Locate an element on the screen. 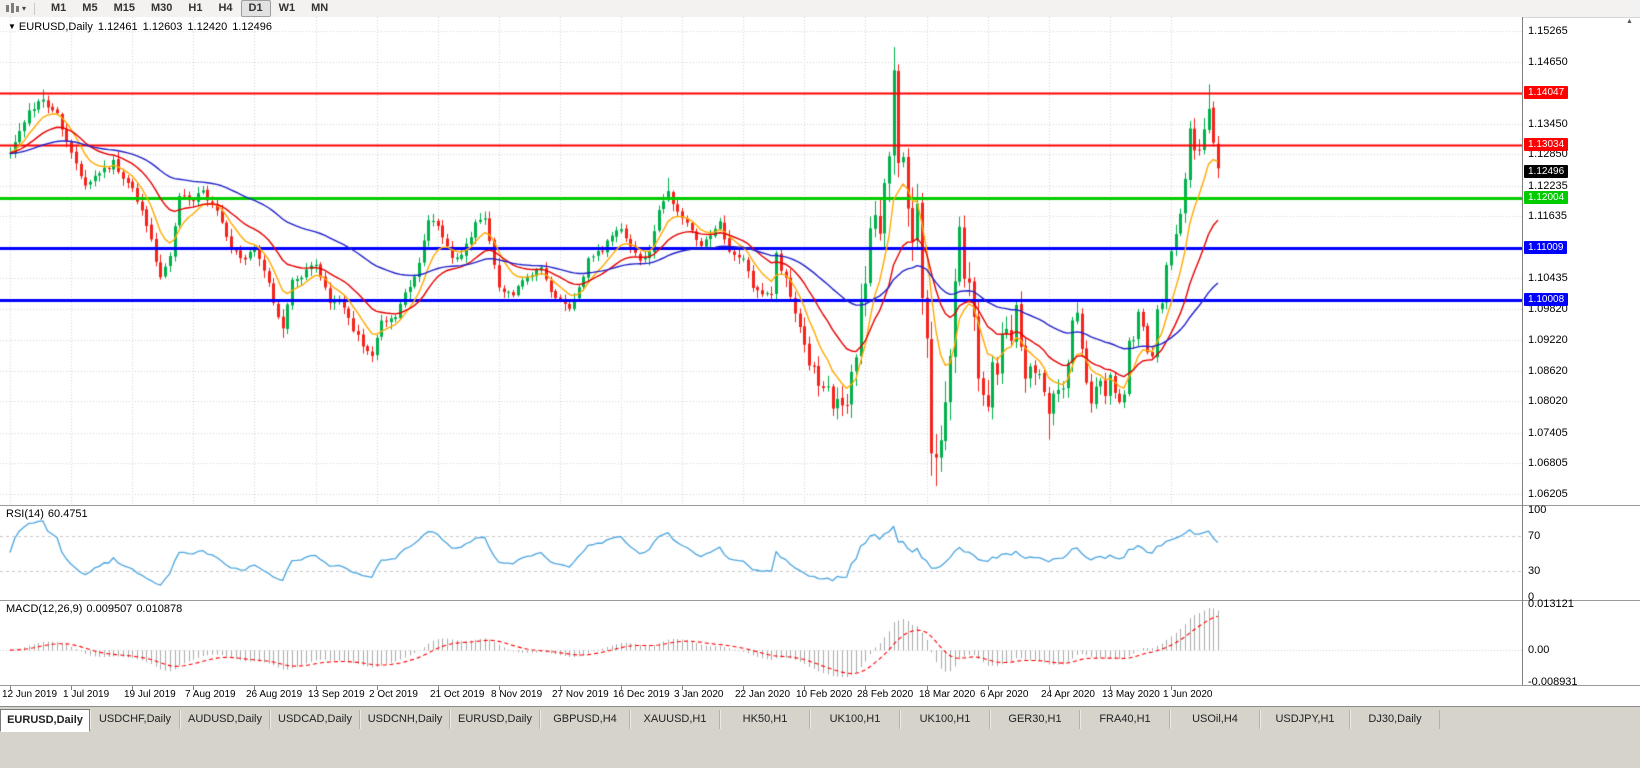 This screenshot has height=768, width=1640. chart-tab-FRA40-H1: FRA40,H1 is located at coordinates (1125, 719).